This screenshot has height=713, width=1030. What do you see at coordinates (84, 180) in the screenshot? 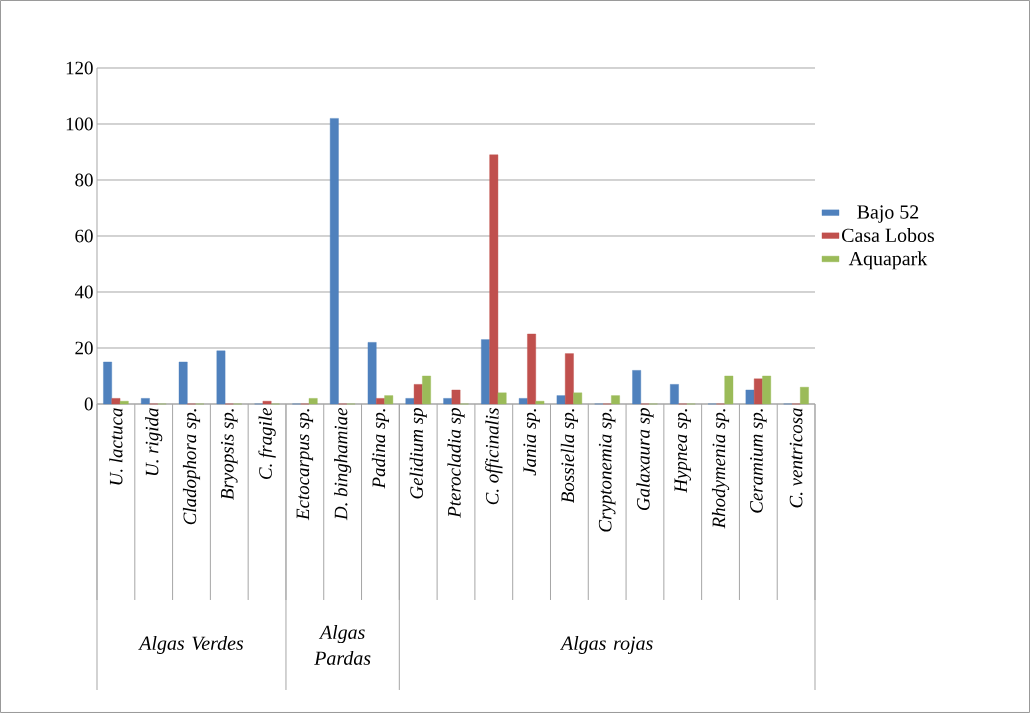
I see `y-tick-label: 80` at bounding box center [84, 180].